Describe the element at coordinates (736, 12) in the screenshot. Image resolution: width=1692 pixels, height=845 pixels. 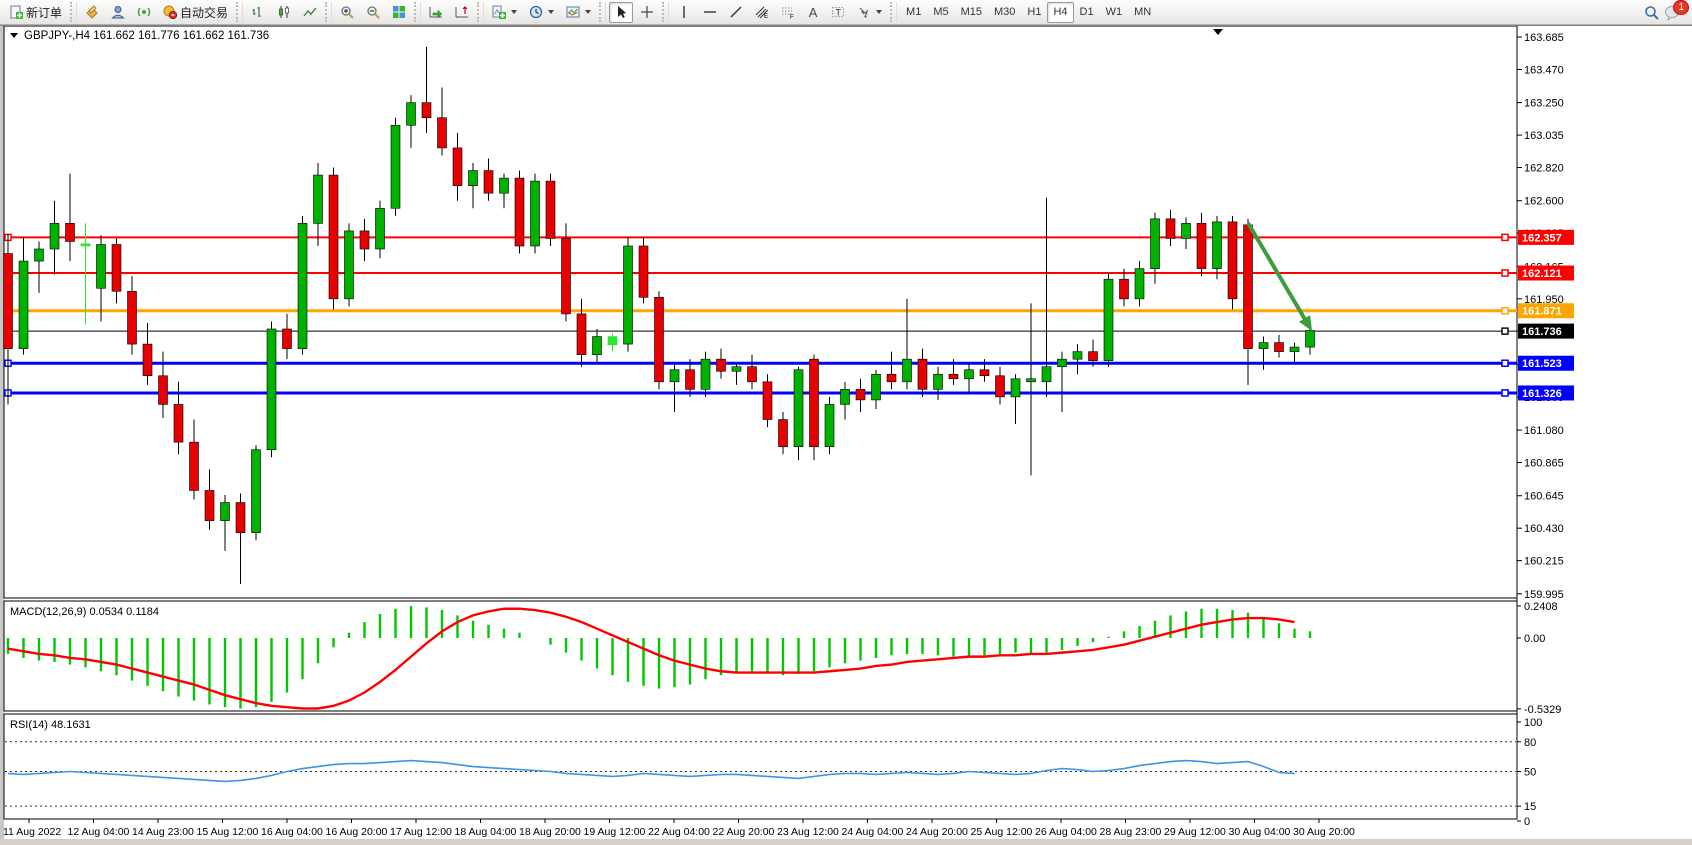
I see `trendline-button` at that location.